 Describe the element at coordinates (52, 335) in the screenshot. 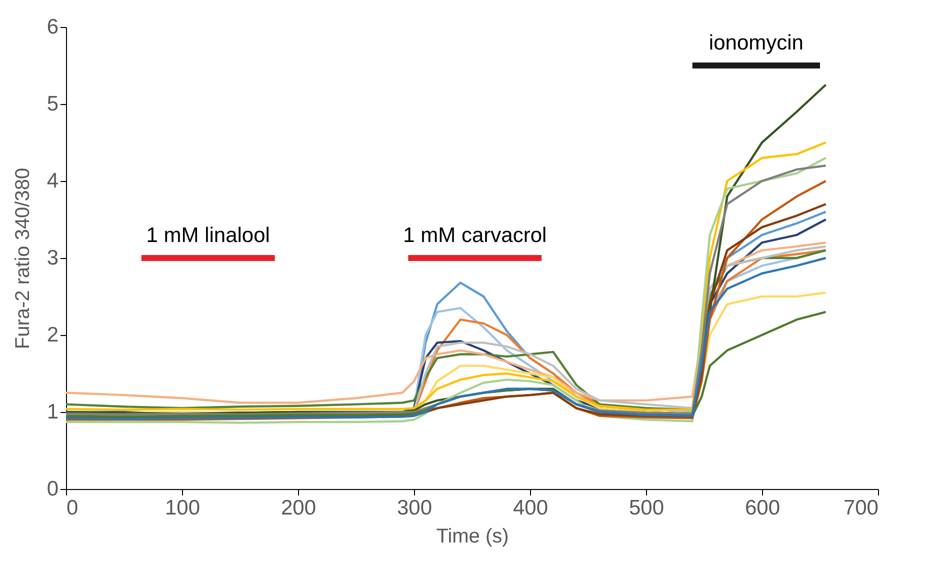

I see `y-tick-label: 2` at that location.